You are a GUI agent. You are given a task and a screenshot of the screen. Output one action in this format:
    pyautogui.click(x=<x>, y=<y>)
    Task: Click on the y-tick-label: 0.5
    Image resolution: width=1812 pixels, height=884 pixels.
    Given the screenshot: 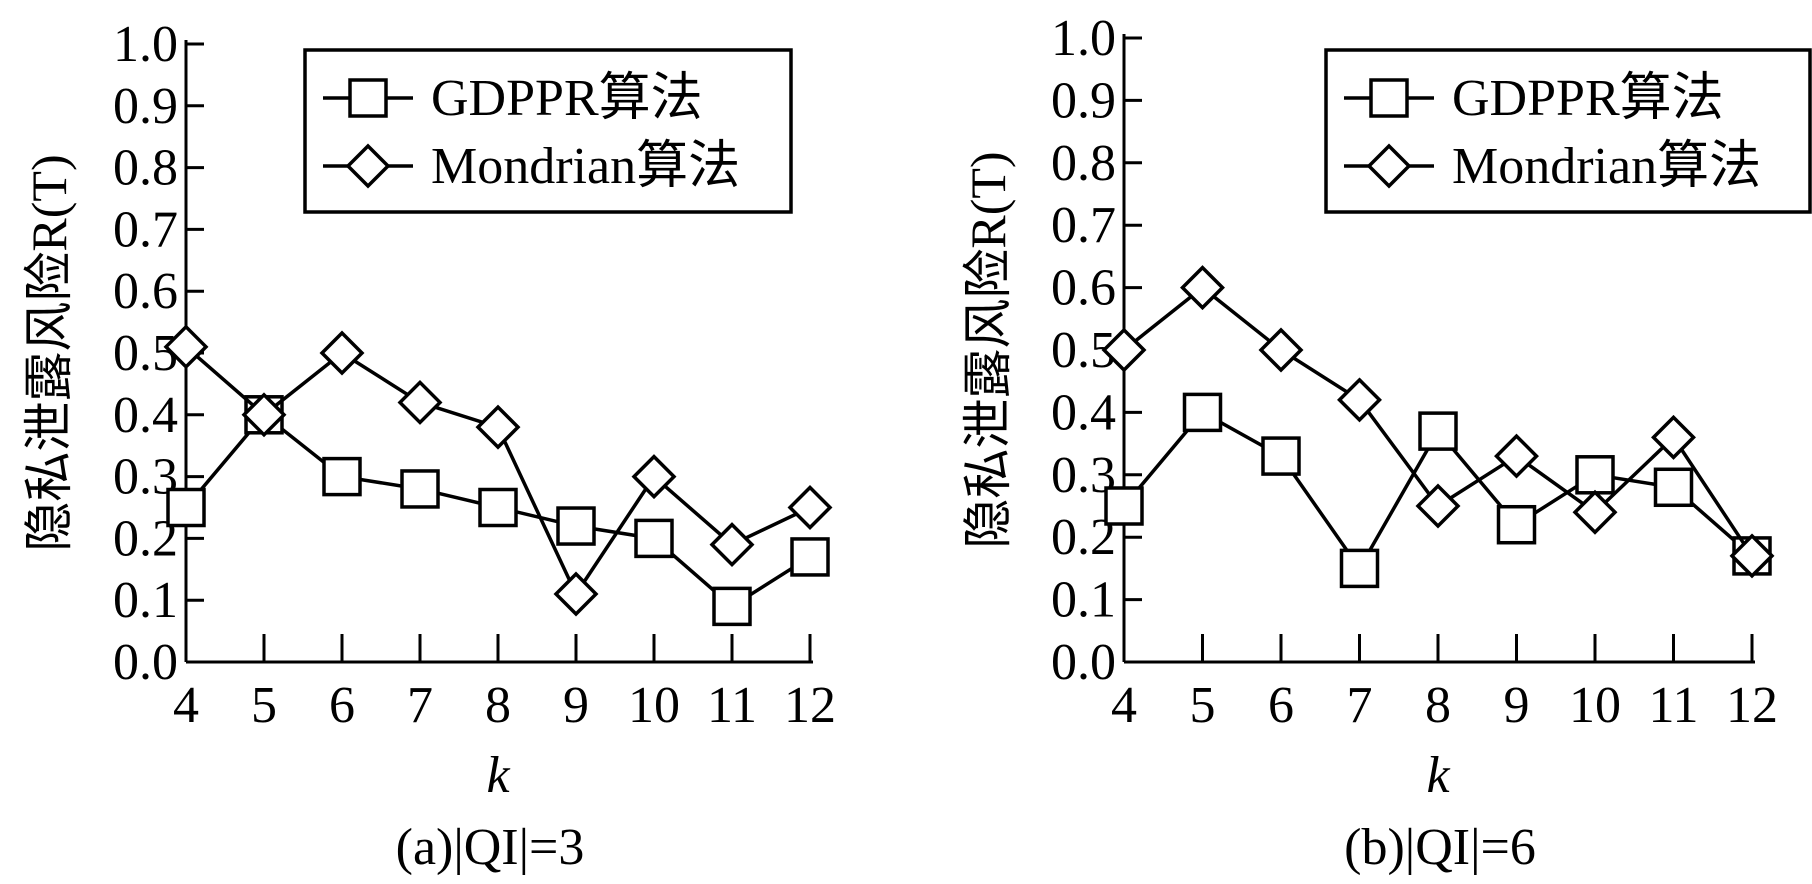 What is the action you would take?
    pyautogui.click(x=145, y=353)
    